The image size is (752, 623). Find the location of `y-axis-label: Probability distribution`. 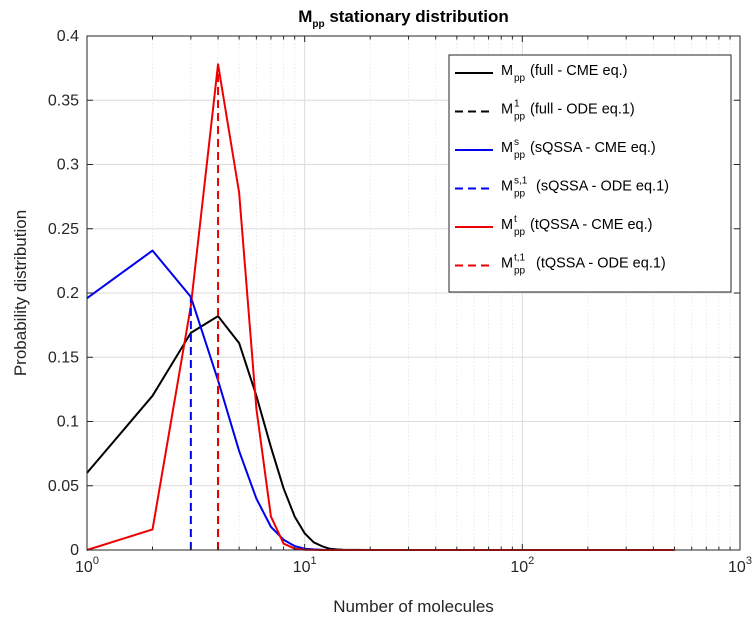

y-axis-label: Probability distribution is located at coordinates (20, 293).